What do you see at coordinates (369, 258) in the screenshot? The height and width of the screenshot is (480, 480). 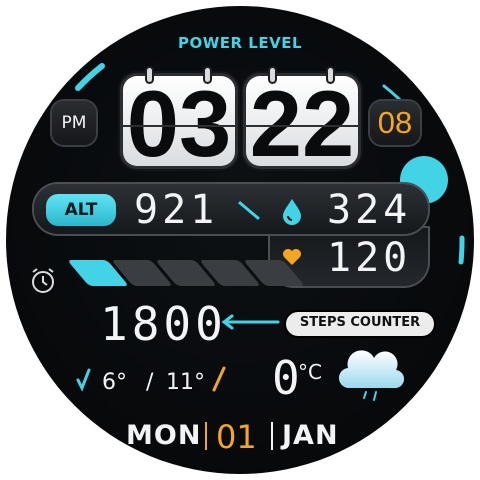 I see `heart-rate-value: 120` at bounding box center [369, 258].